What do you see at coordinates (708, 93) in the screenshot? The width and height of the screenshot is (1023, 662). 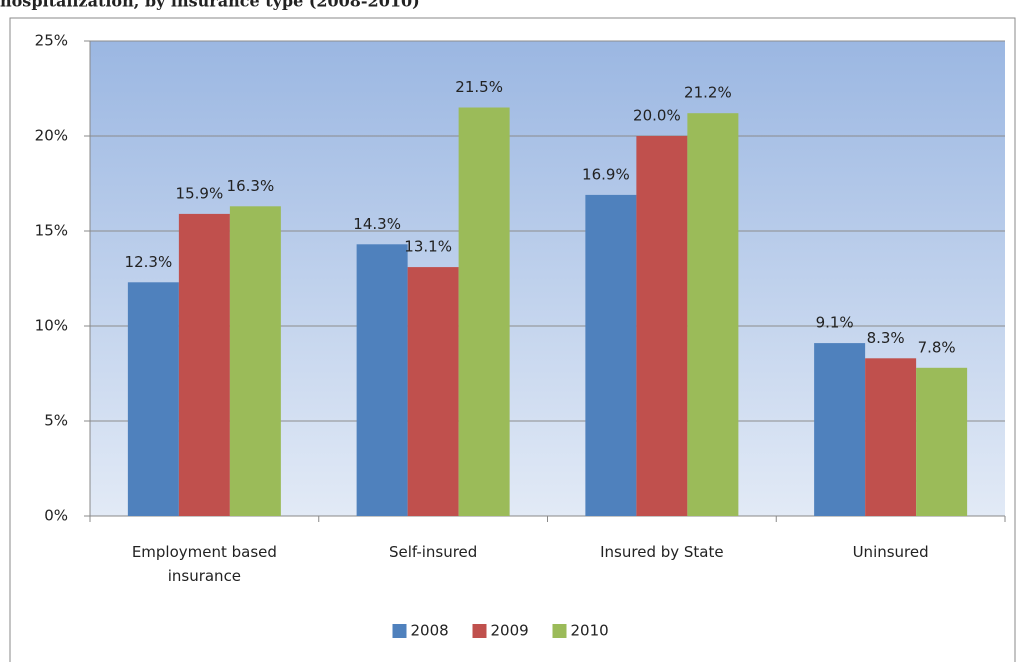 I see `data-label: 21.2%` at bounding box center [708, 93].